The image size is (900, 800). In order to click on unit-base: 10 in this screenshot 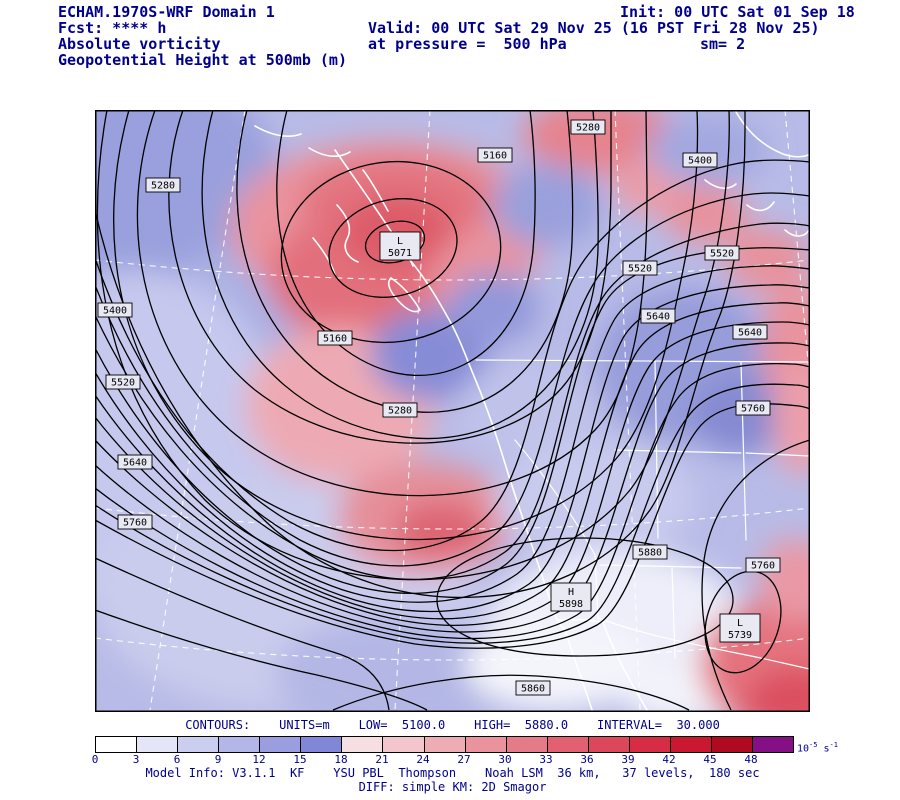, I will do `click(803, 749)`.